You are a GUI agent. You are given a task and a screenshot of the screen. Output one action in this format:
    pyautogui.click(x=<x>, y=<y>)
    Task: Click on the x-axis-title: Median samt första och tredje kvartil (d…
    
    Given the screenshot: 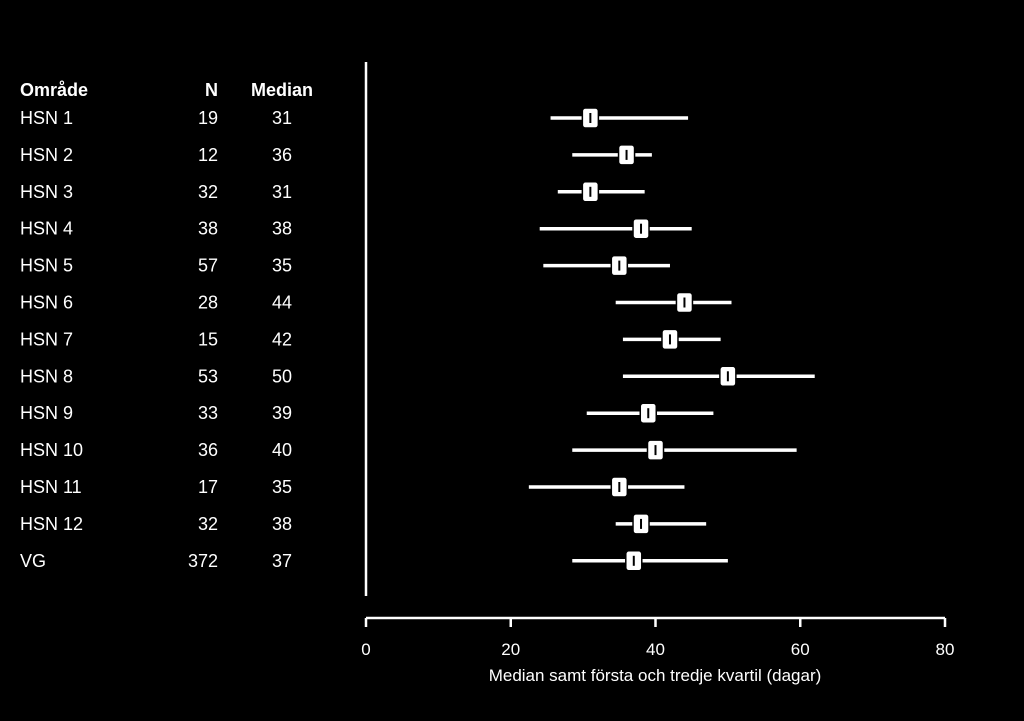 What is the action you would take?
    pyautogui.click(x=655, y=675)
    